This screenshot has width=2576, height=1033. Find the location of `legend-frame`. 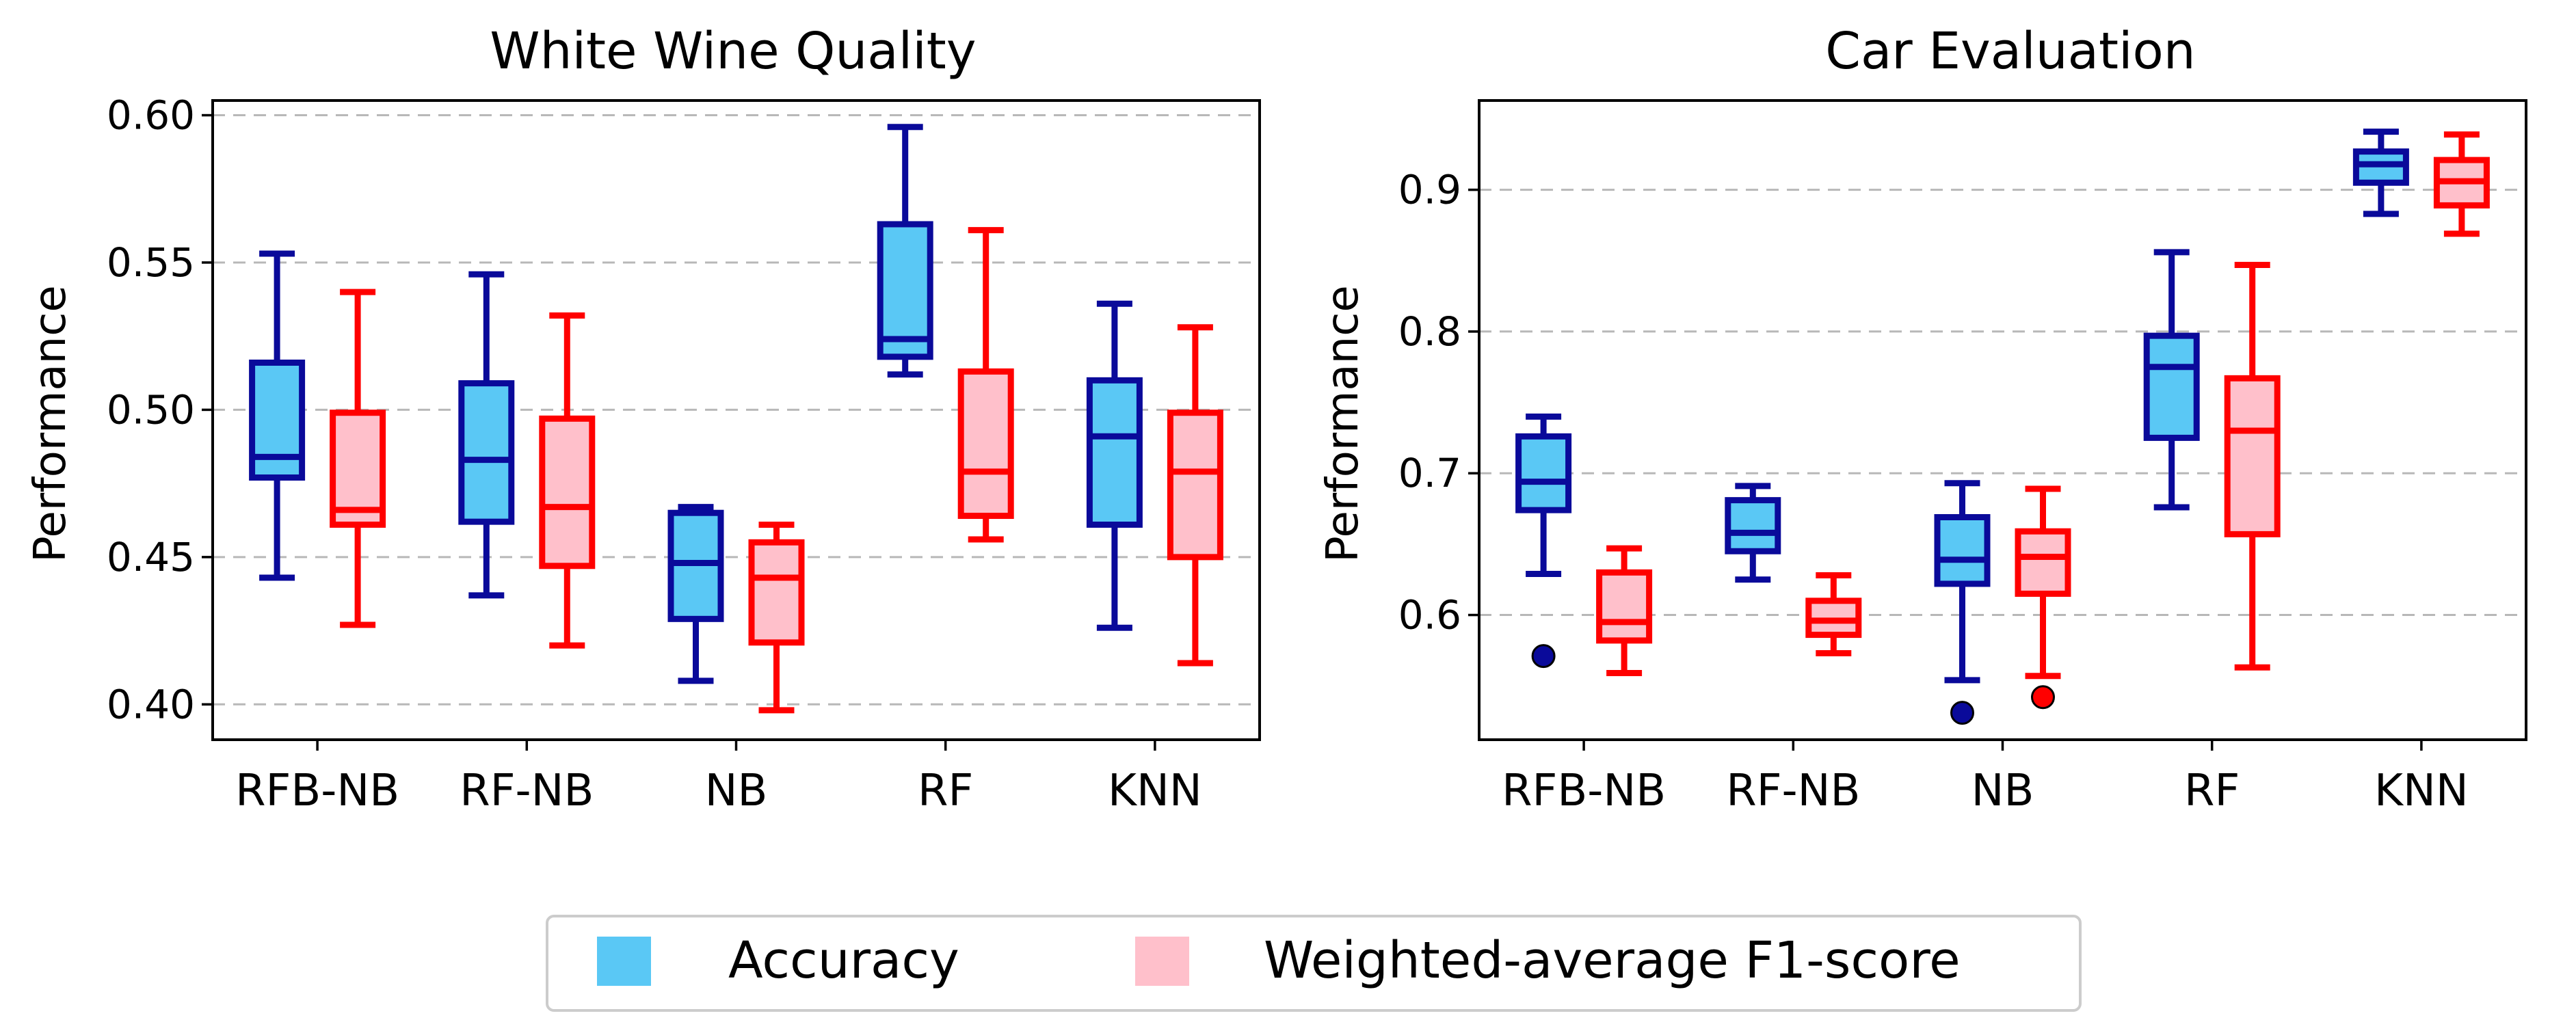

legend-frame is located at coordinates (1314, 963).